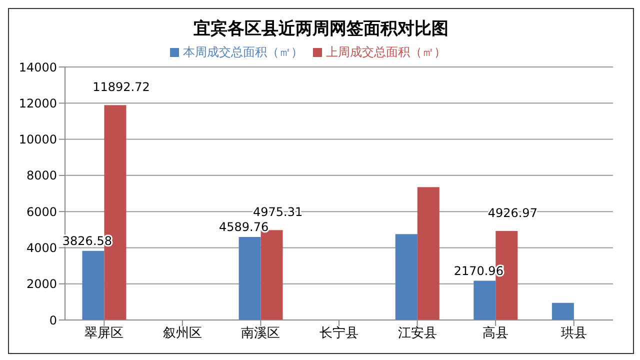 The width and height of the screenshot is (640, 360). What do you see at coordinates (41, 175) in the screenshot?
I see `y-tick-label: 8000` at bounding box center [41, 175].